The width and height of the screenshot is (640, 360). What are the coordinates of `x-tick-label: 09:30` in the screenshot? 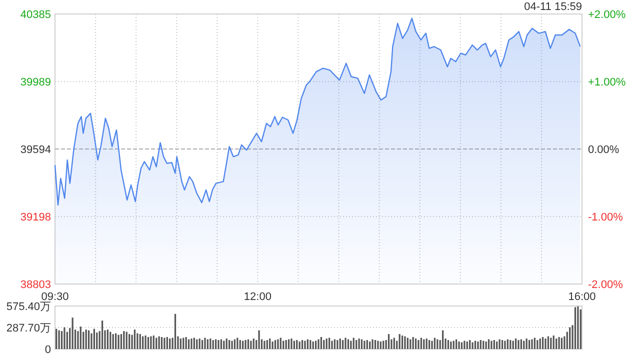 It's located at (55, 297).